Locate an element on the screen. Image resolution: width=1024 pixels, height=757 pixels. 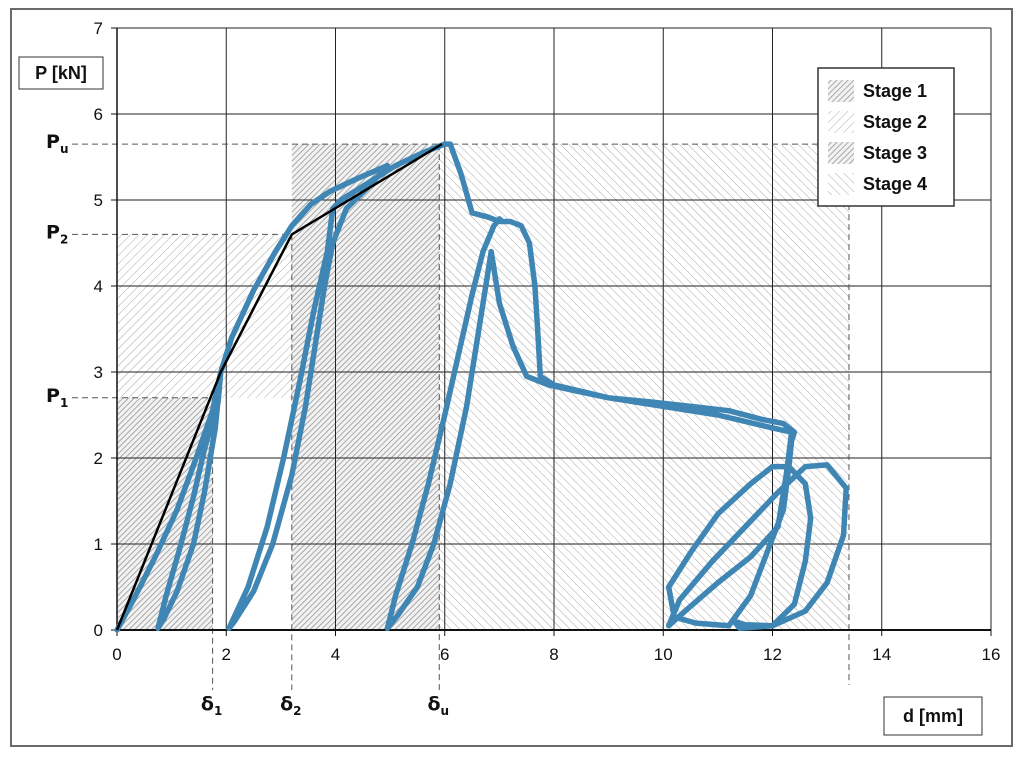
legend-label-stage-2: Stage 2 is located at coordinates (895, 122).